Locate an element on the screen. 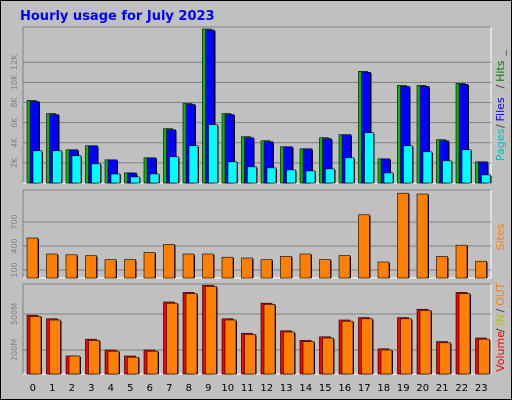 Image resolution: width=512 pixels, height=401 pixels. xtick-label-17: 17 is located at coordinates (364, 388).